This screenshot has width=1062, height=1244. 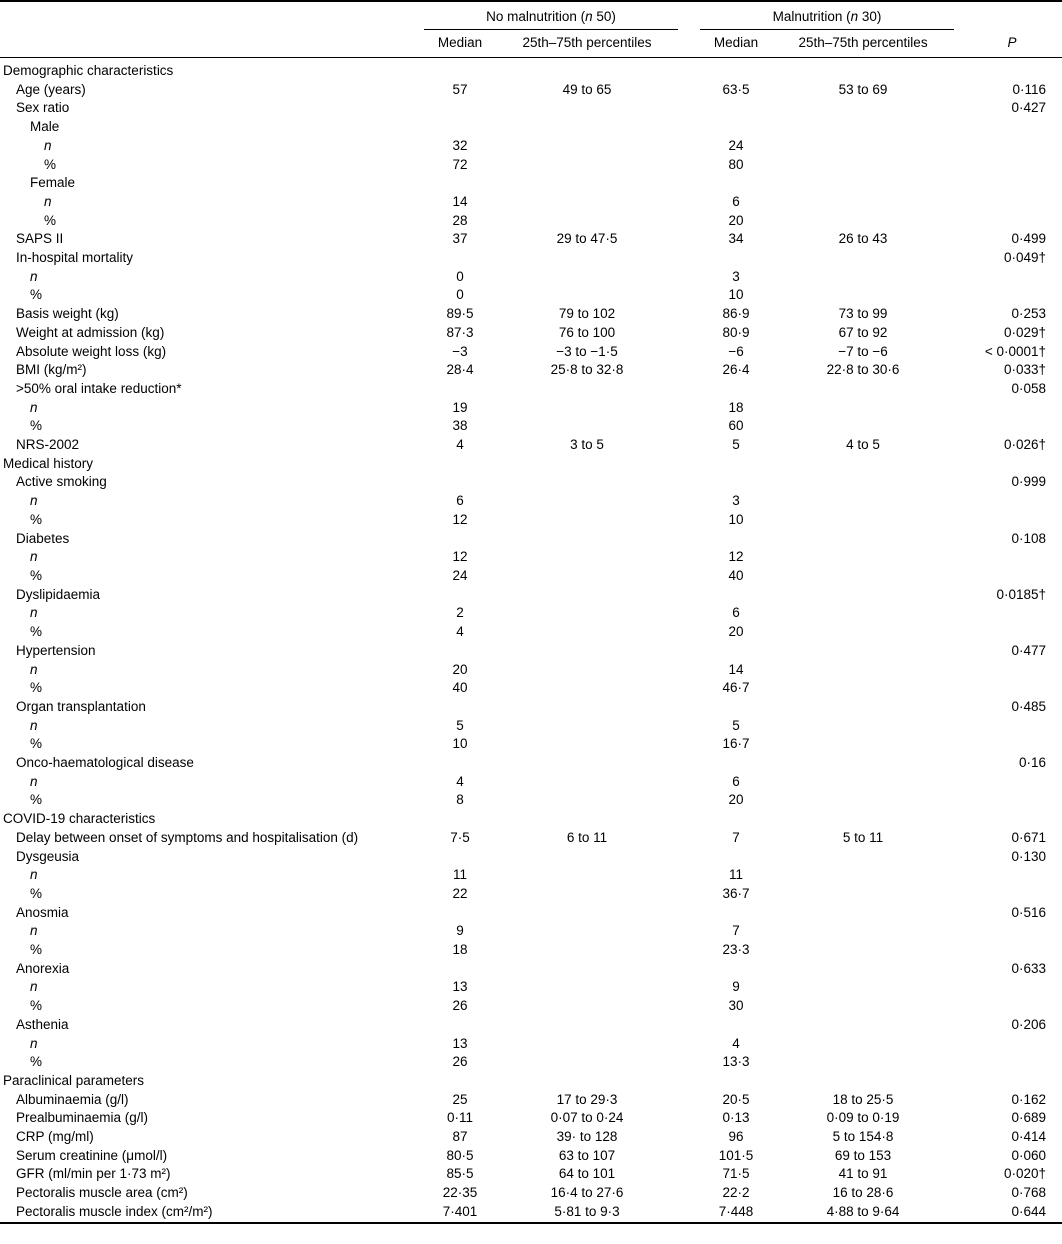 What do you see at coordinates (736, 220) in the screenshot?
I see `cell-median-malnutrition: 20` at bounding box center [736, 220].